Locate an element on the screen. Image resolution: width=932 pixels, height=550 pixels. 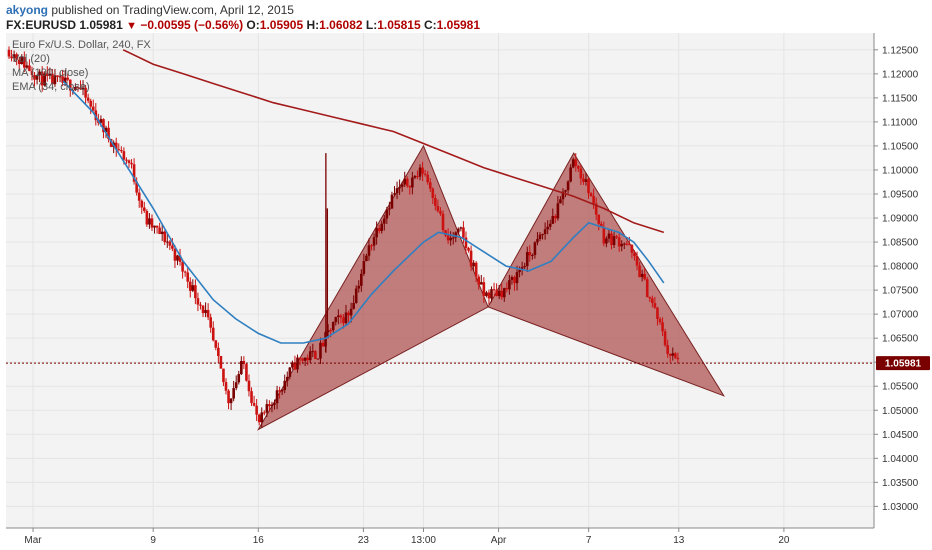
price-axis is located at coordinates (903, 280).